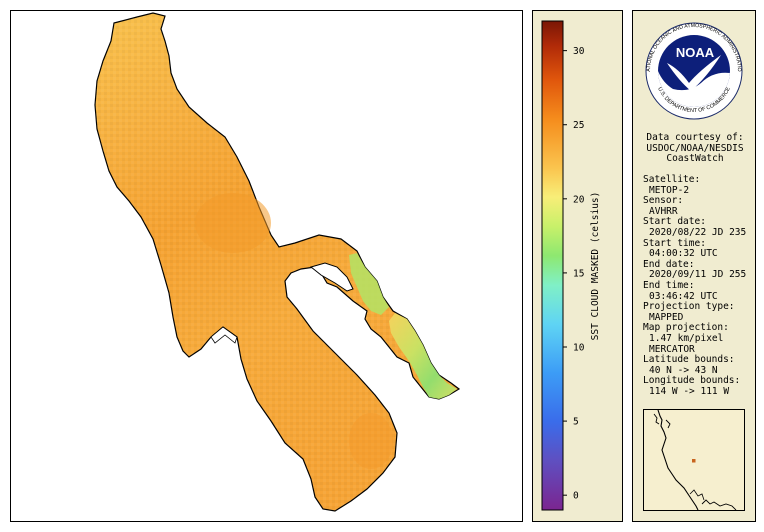  I want to click on meta-value: 40 N -> 43 N, so click(683, 370).